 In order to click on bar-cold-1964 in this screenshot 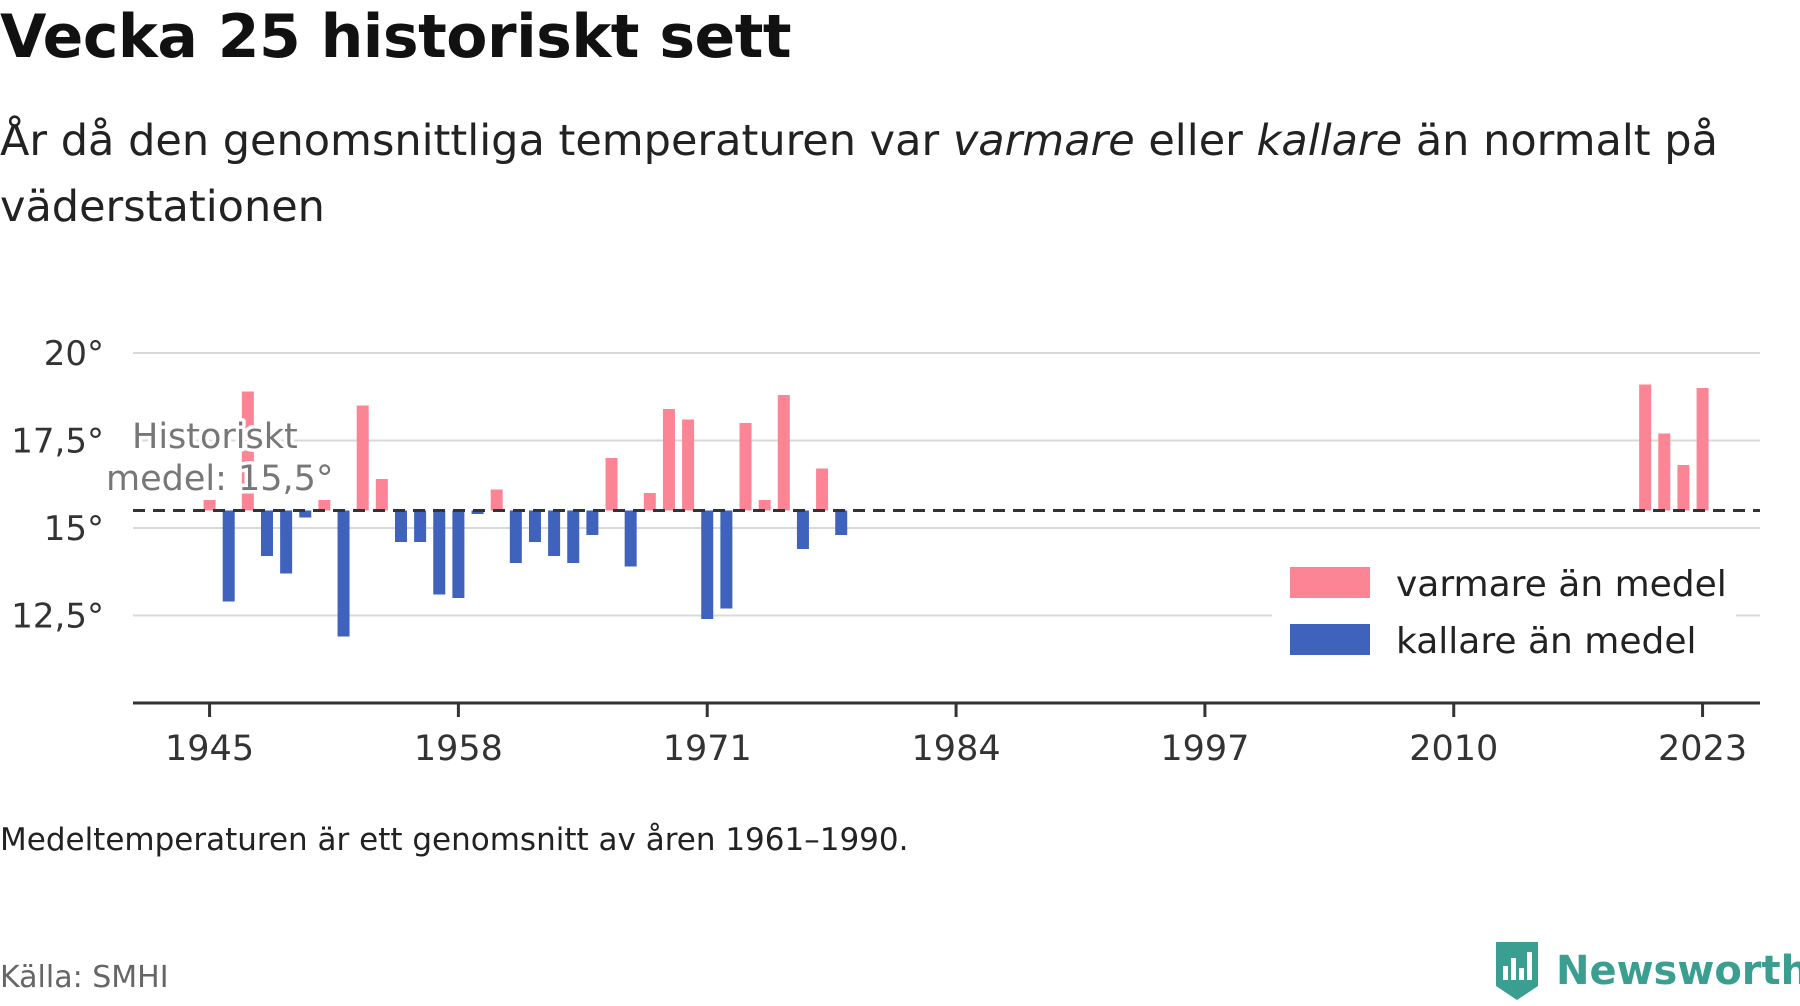, I will do `click(573, 536)`.